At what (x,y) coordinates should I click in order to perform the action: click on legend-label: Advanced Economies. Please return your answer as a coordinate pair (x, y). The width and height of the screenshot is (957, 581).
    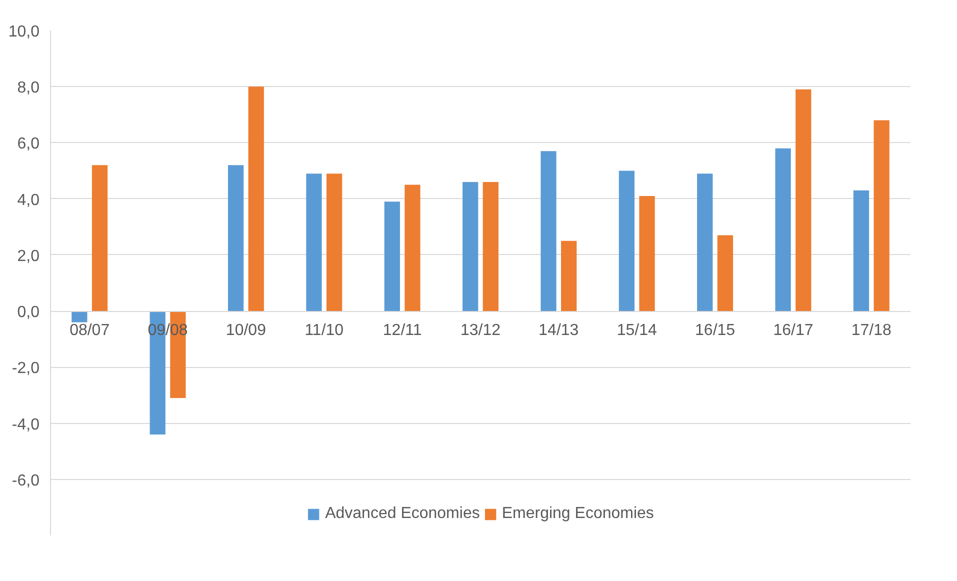
    Looking at the image, I should click on (402, 514).